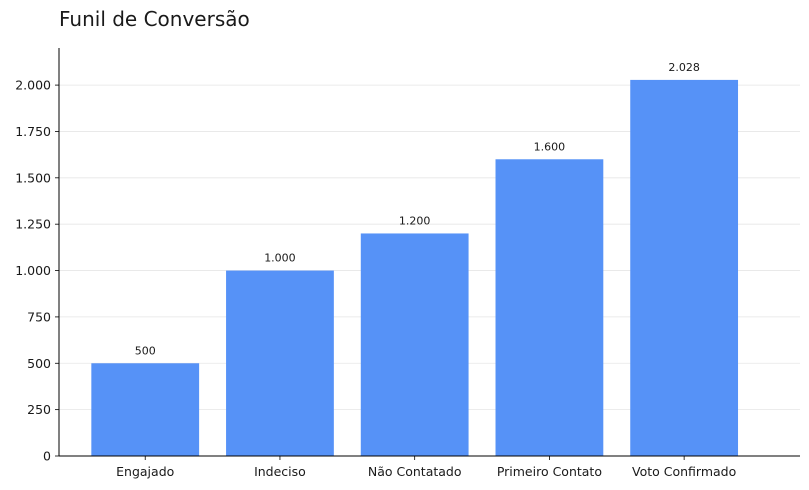 The image size is (809, 490). What do you see at coordinates (154, 19) in the screenshot?
I see `chart-title: Funil de Conversão` at bounding box center [154, 19].